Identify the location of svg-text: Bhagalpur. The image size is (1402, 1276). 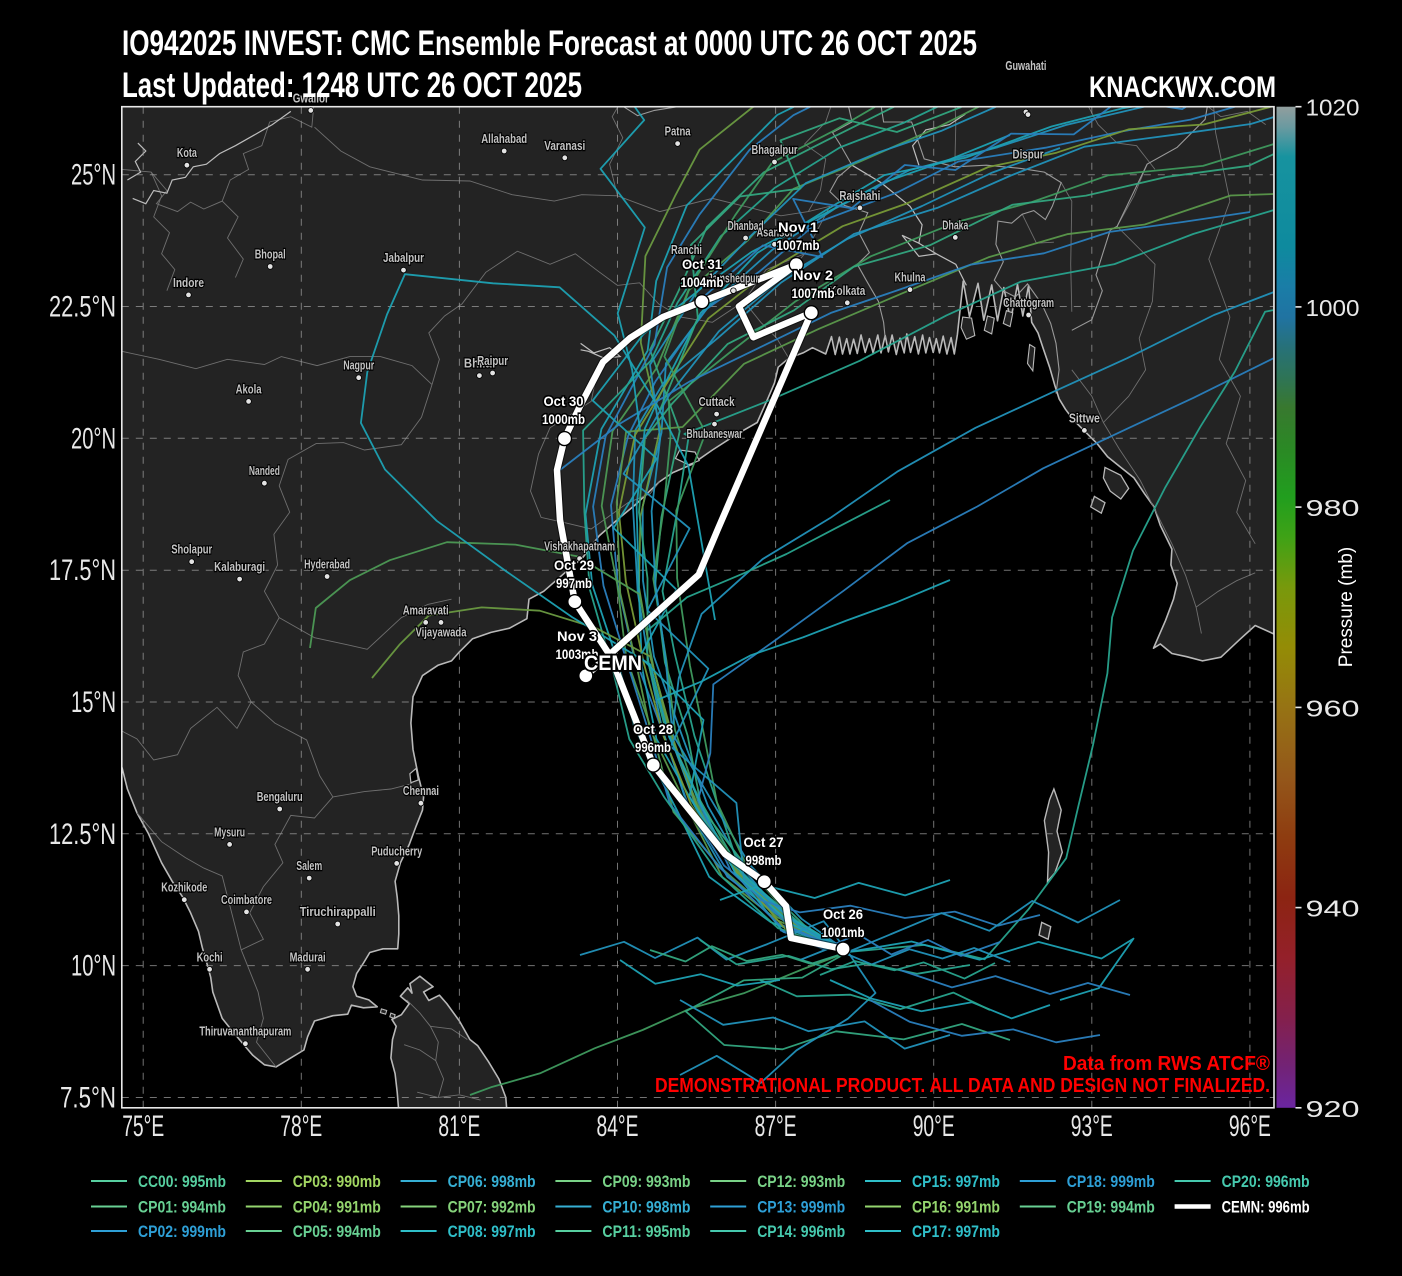
(775, 149).